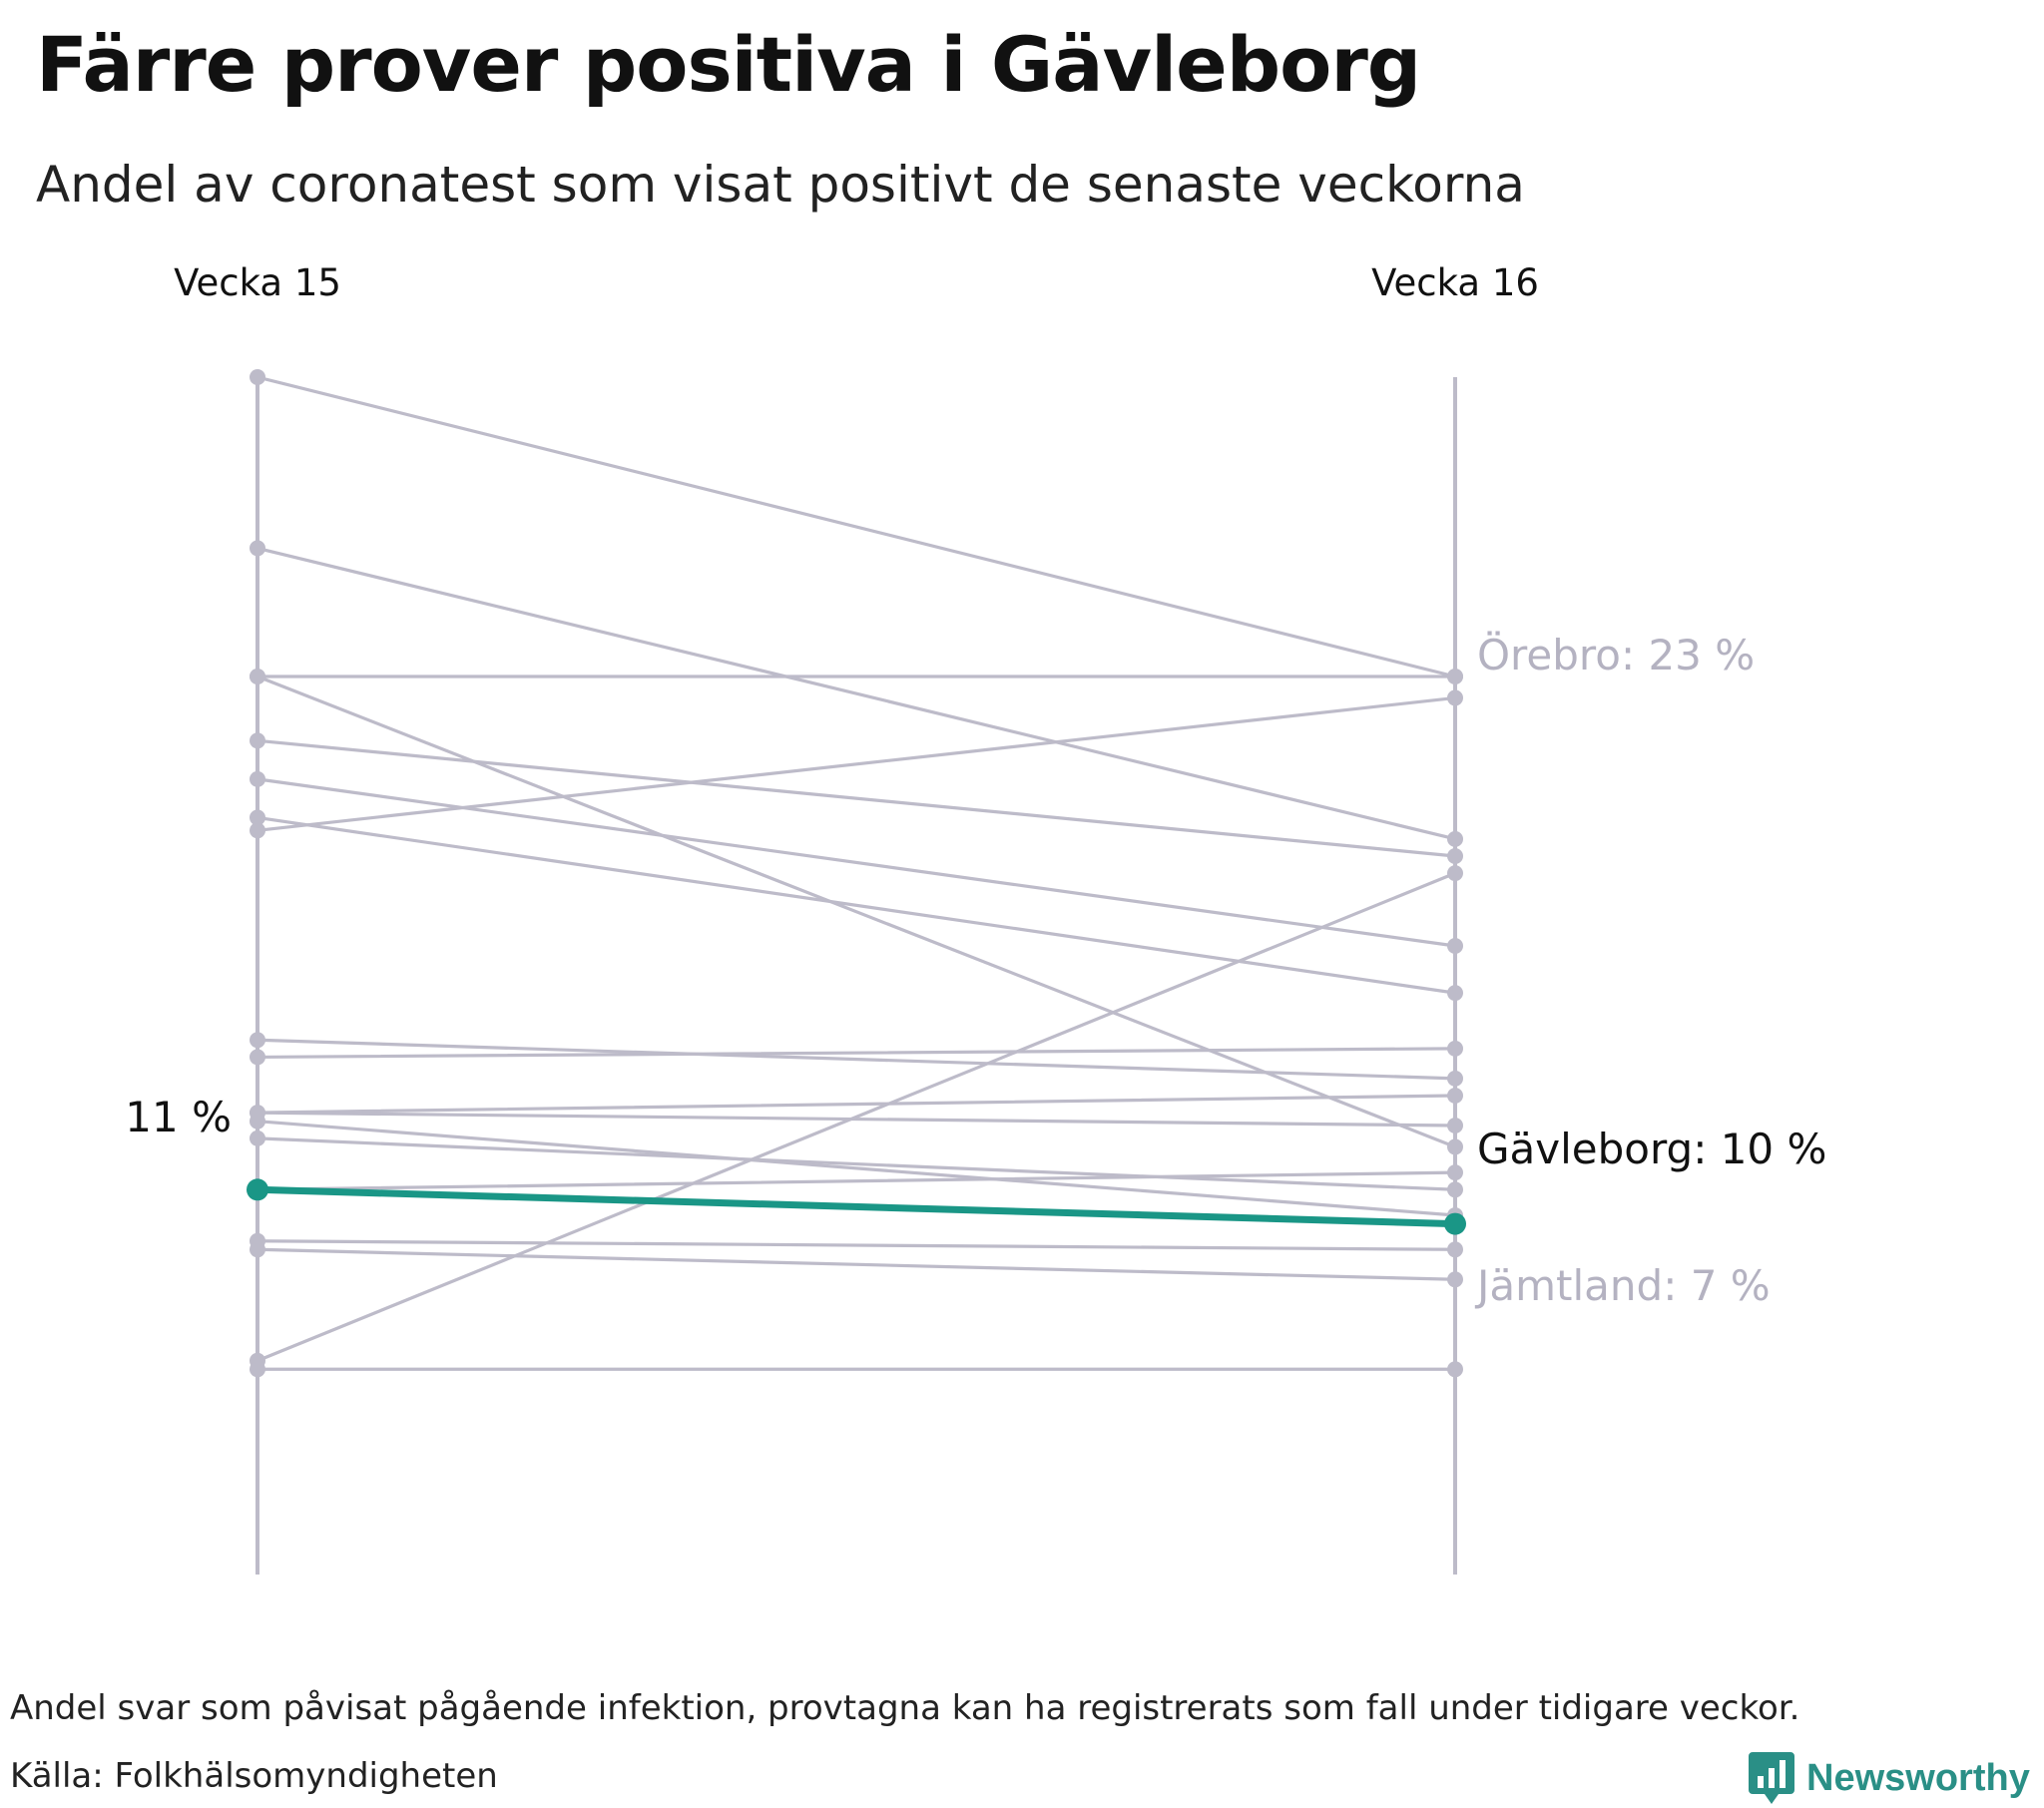 Image resolution: width=2044 pixels, height=1808 pixels. Describe the element at coordinates (254, 1776) in the screenshot. I see `source-note: Källa: Folkhälsomyndigheten` at that location.